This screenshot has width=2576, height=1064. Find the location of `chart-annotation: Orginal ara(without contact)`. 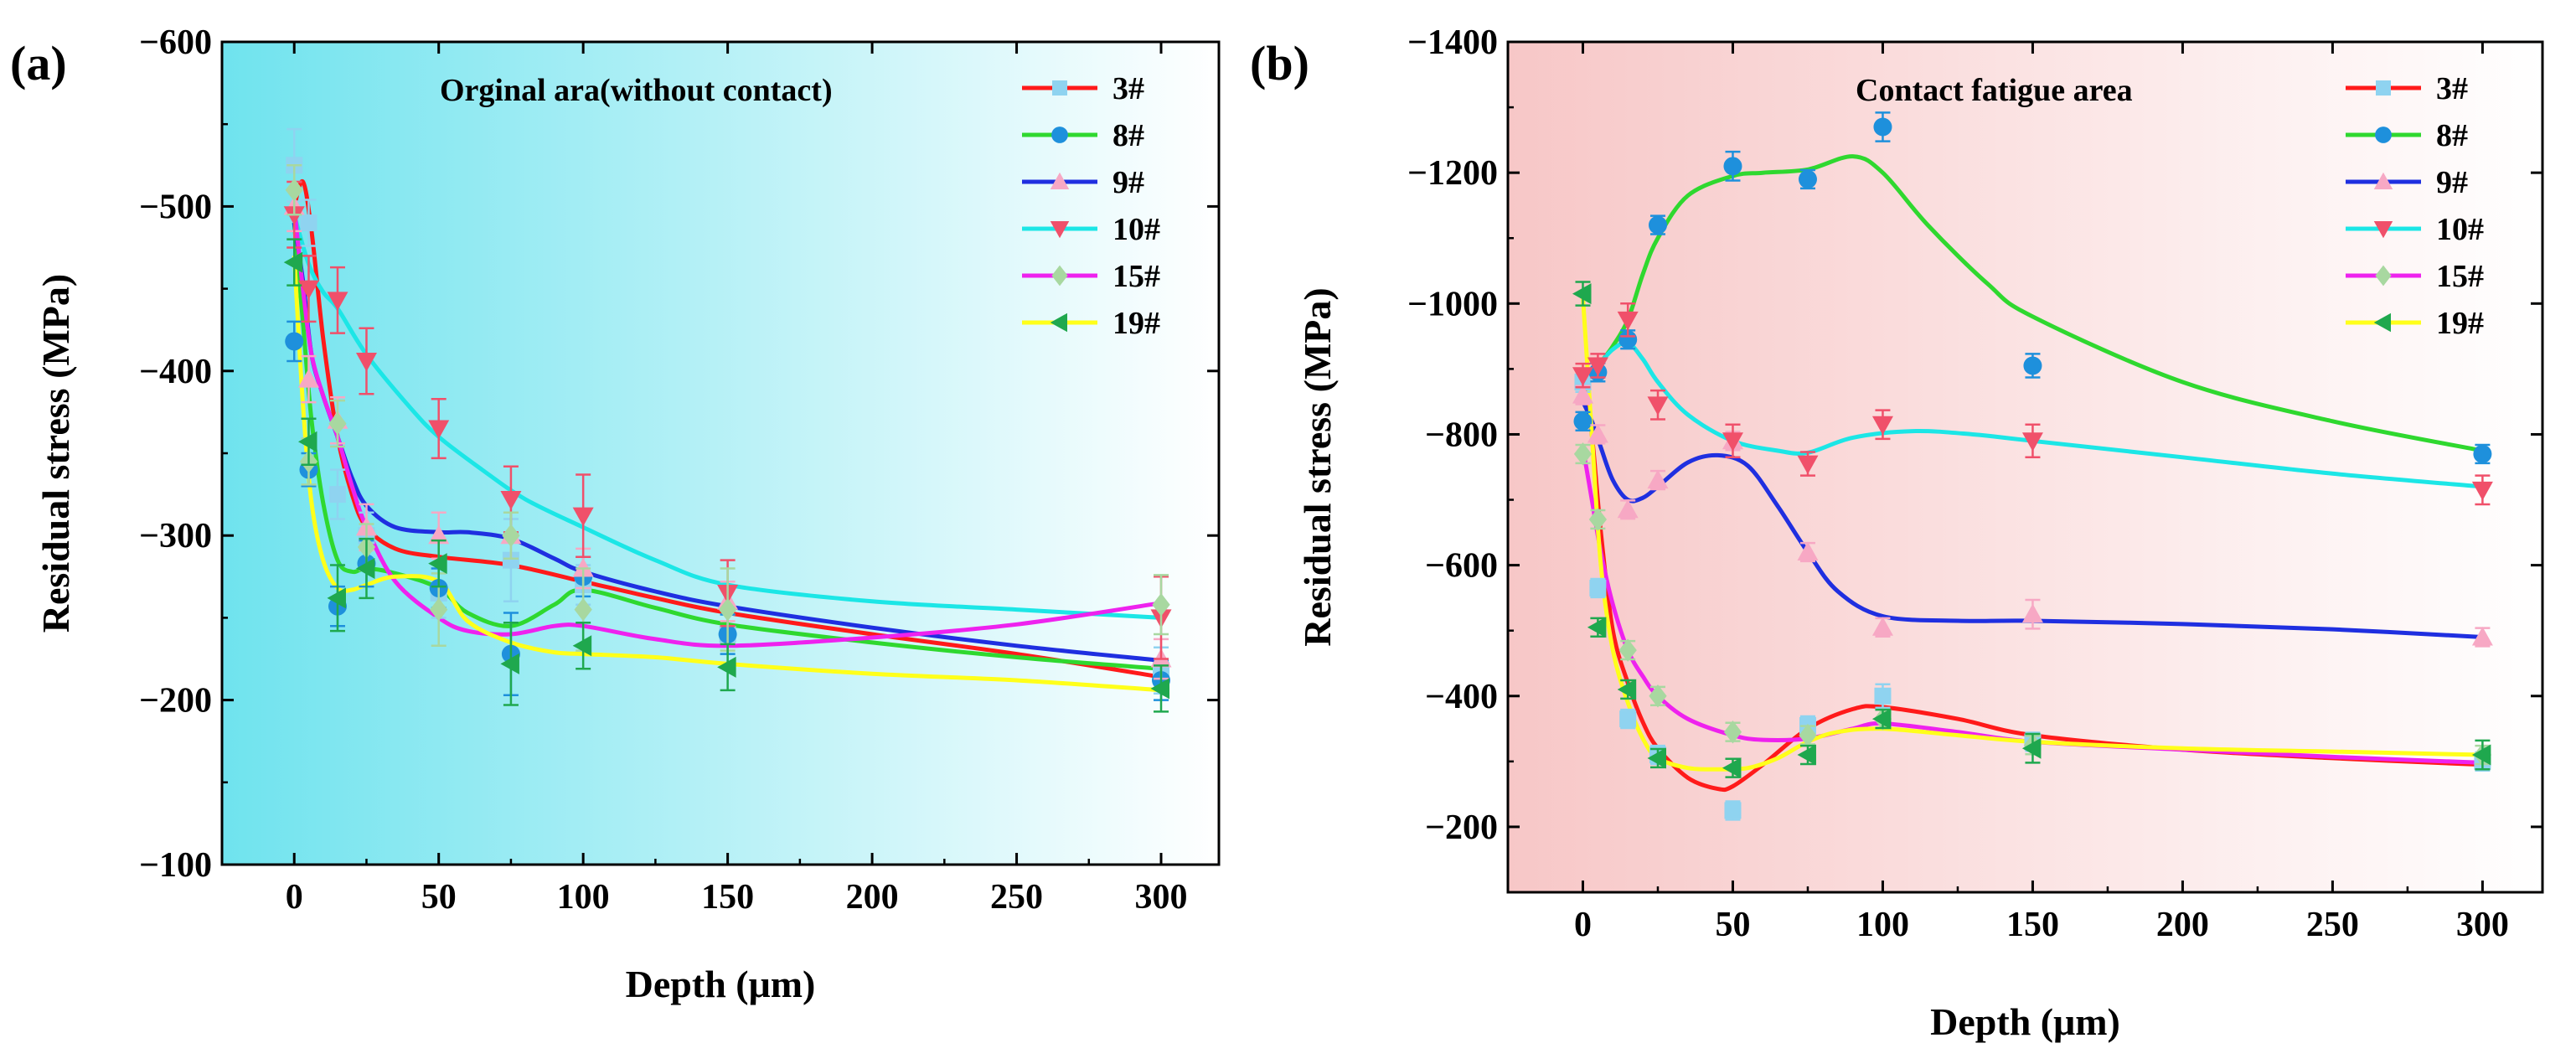

chart-annotation: Orginal ara(without contact) is located at coordinates (636, 90).